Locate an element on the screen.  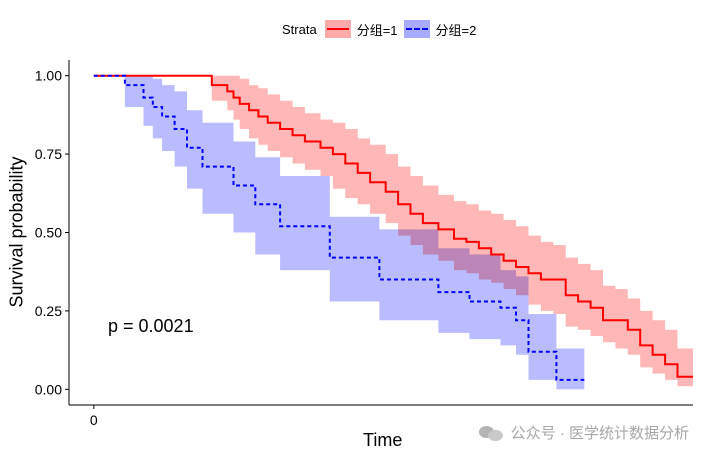
y-tick-label: 0.75 is located at coordinates (48, 154).